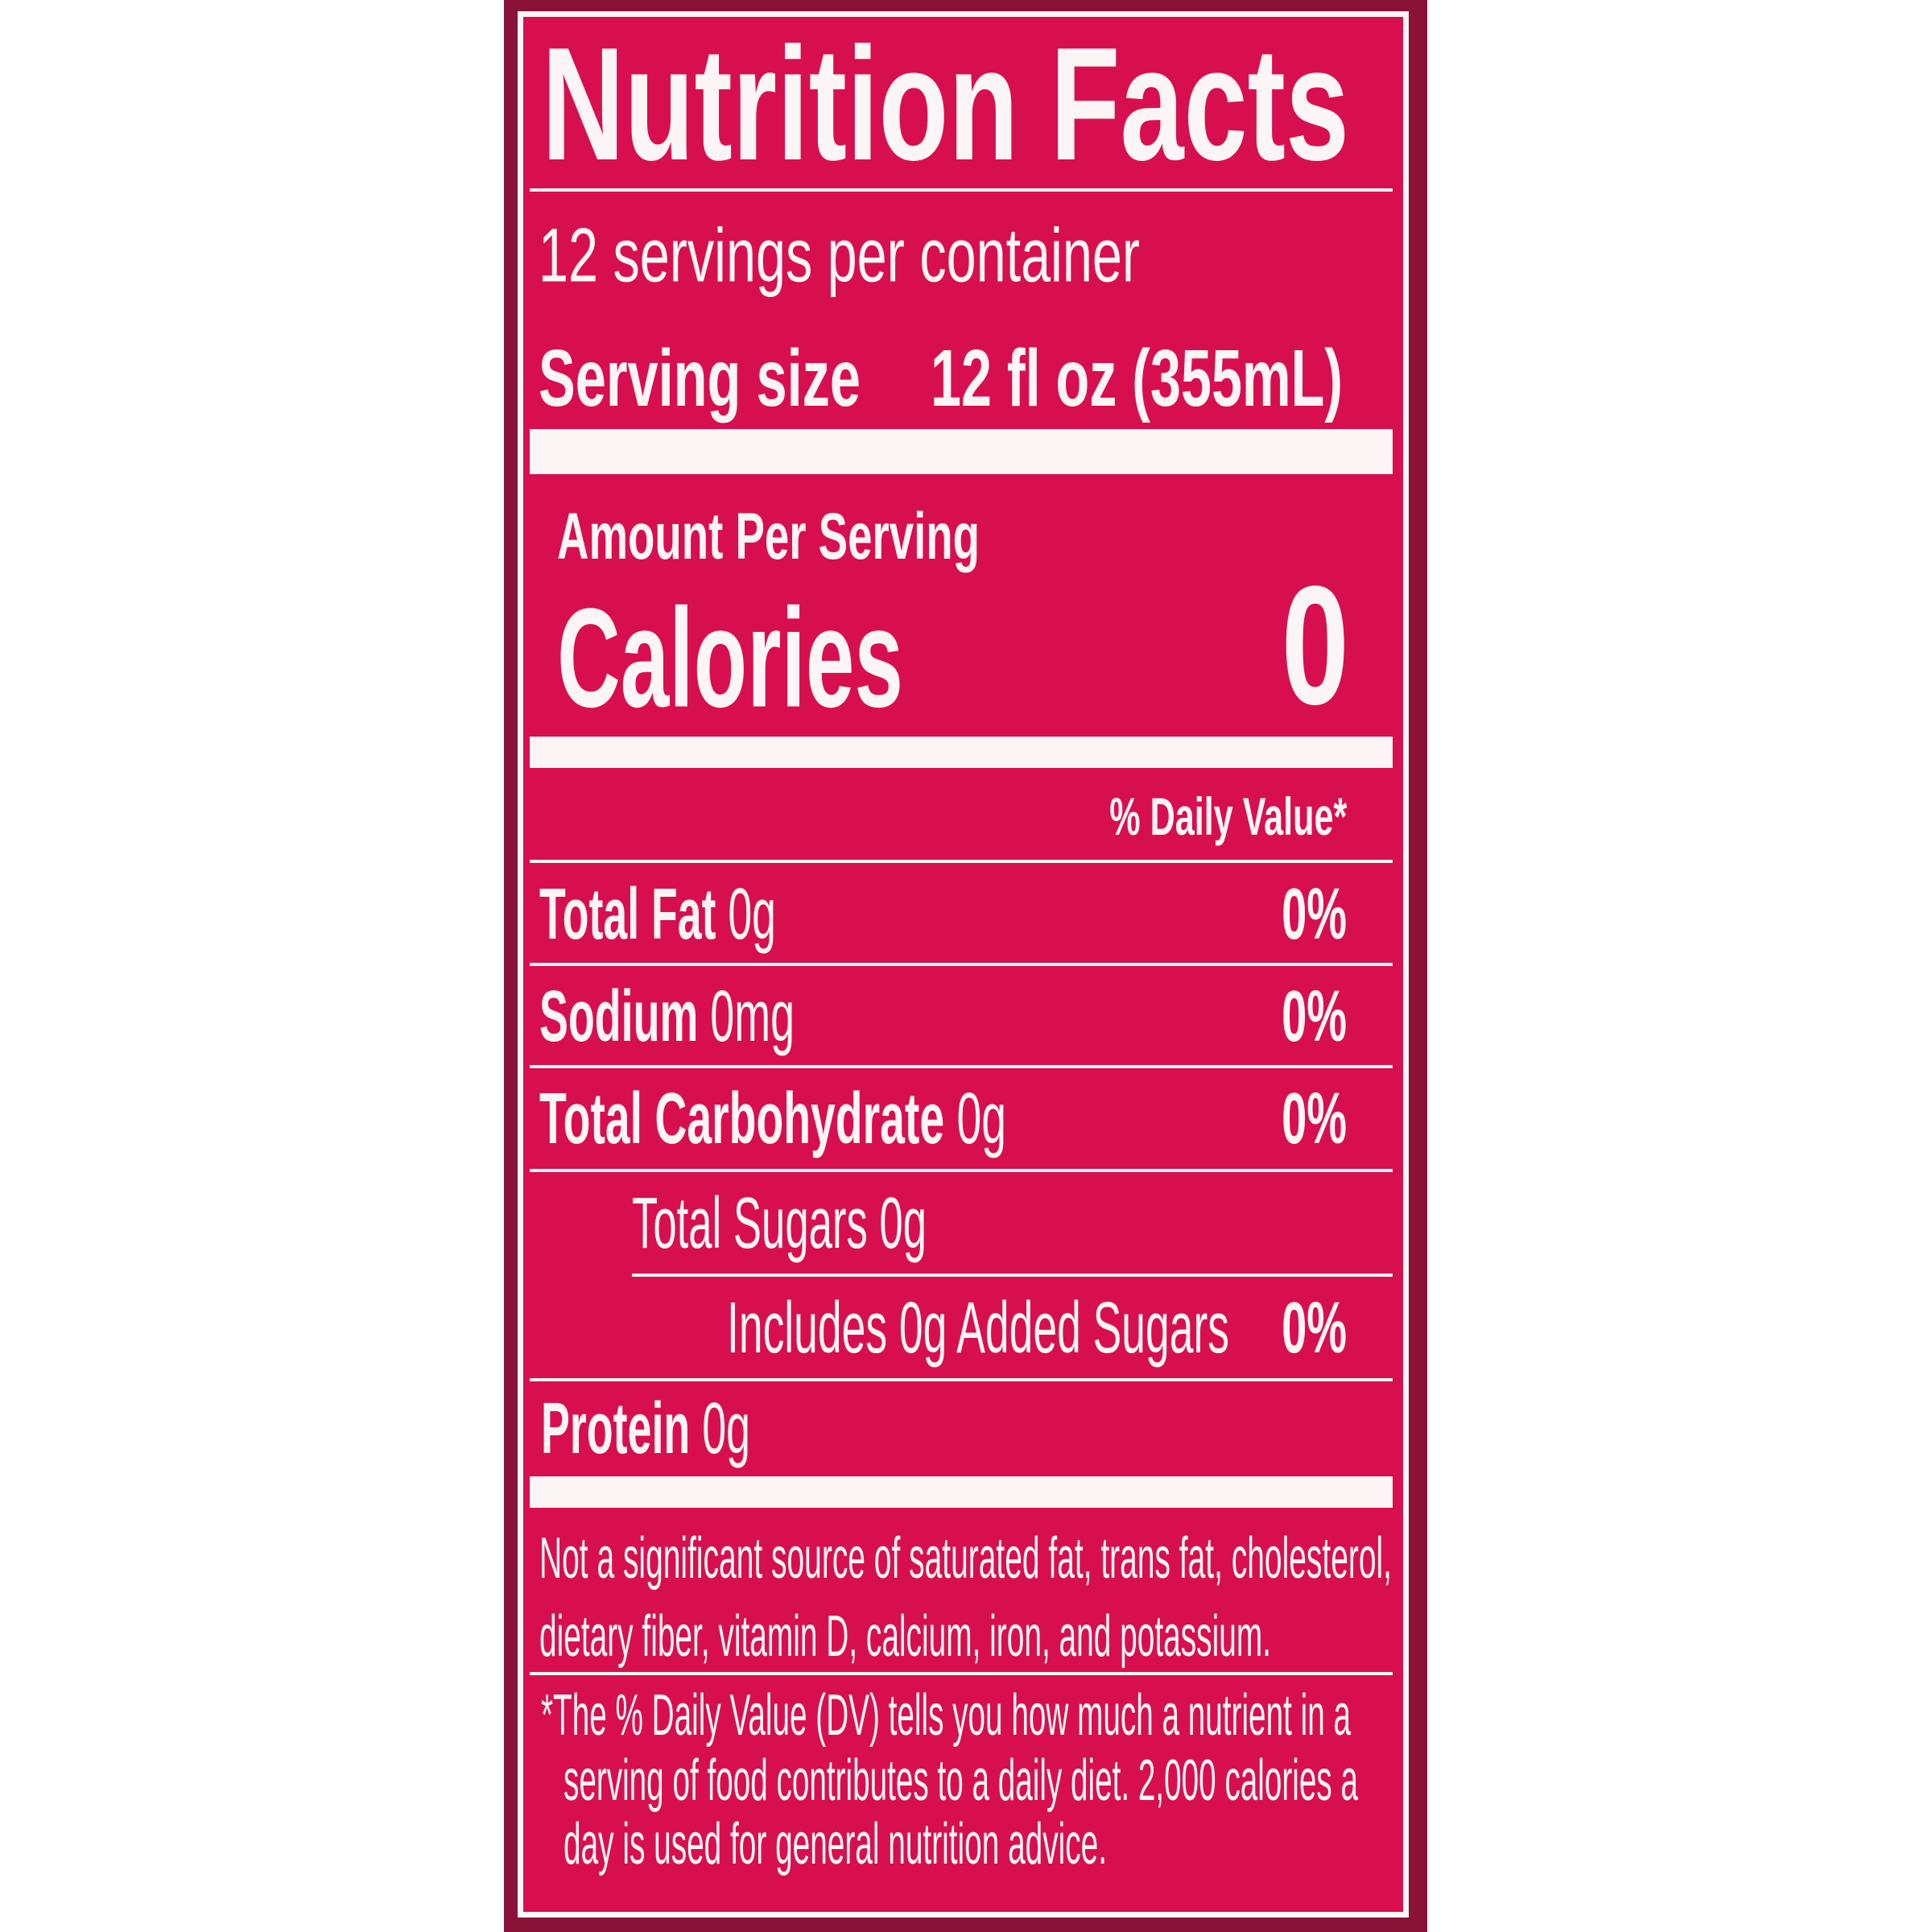 This screenshot has height=1932, width=1932. What do you see at coordinates (961, 1492) in the screenshot?
I see `thick-bar-protein` at bounding box center [961, 1492].